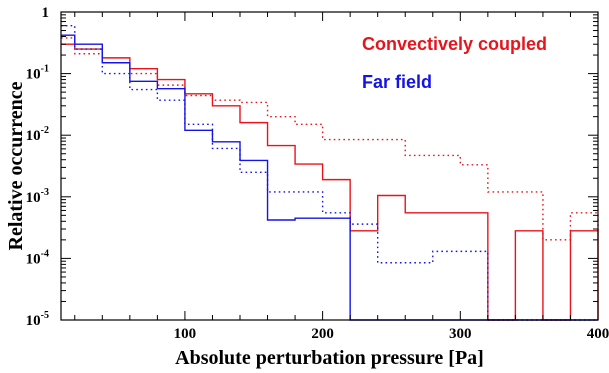 The height and width of the screenshot is (373, 609). What do you see at coordinates (37, 257) in the screenshot?
I see `y-tick-label: 10⁻⁴` at bounding box center [37, 257].